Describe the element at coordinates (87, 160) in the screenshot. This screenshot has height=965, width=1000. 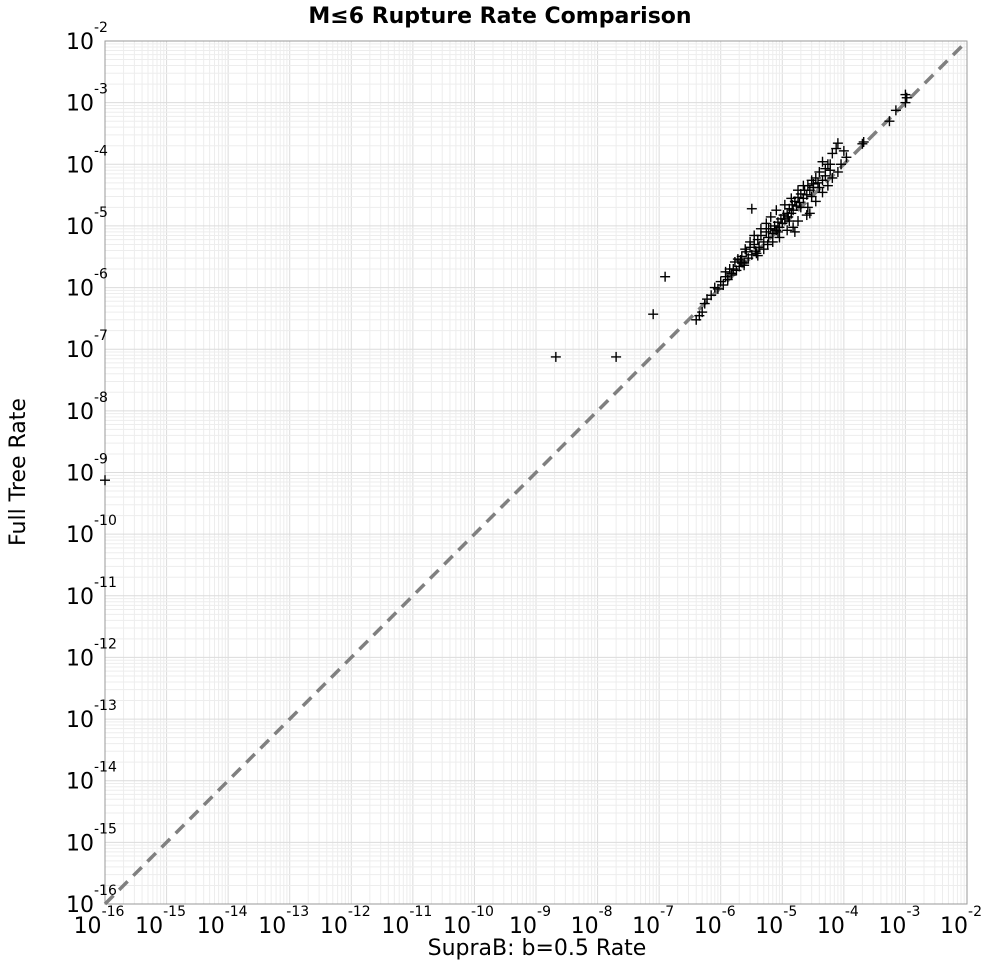
I see `y-tick-label: 10⁻⁴` at that location.